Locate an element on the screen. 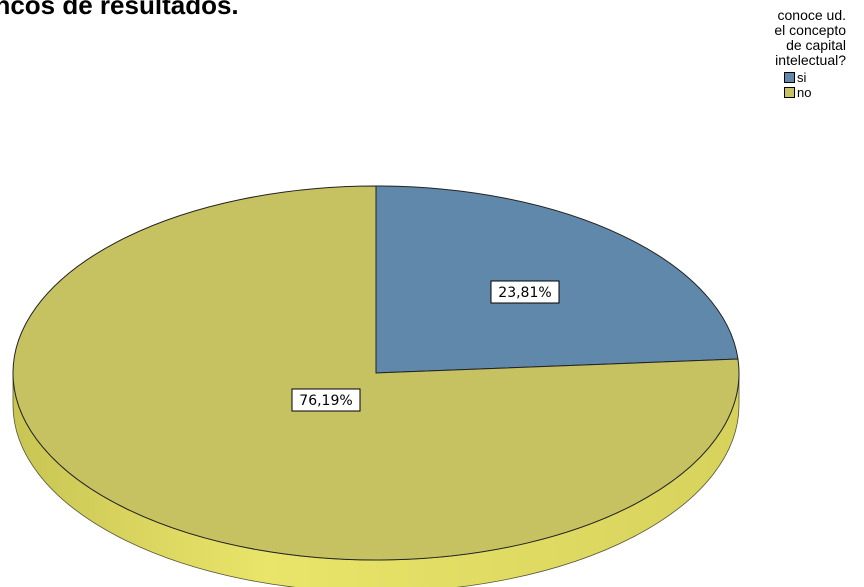 This screenshot has width=864, height=587. page-heading: ancos de resultados. is located at coordinates (119, 10).